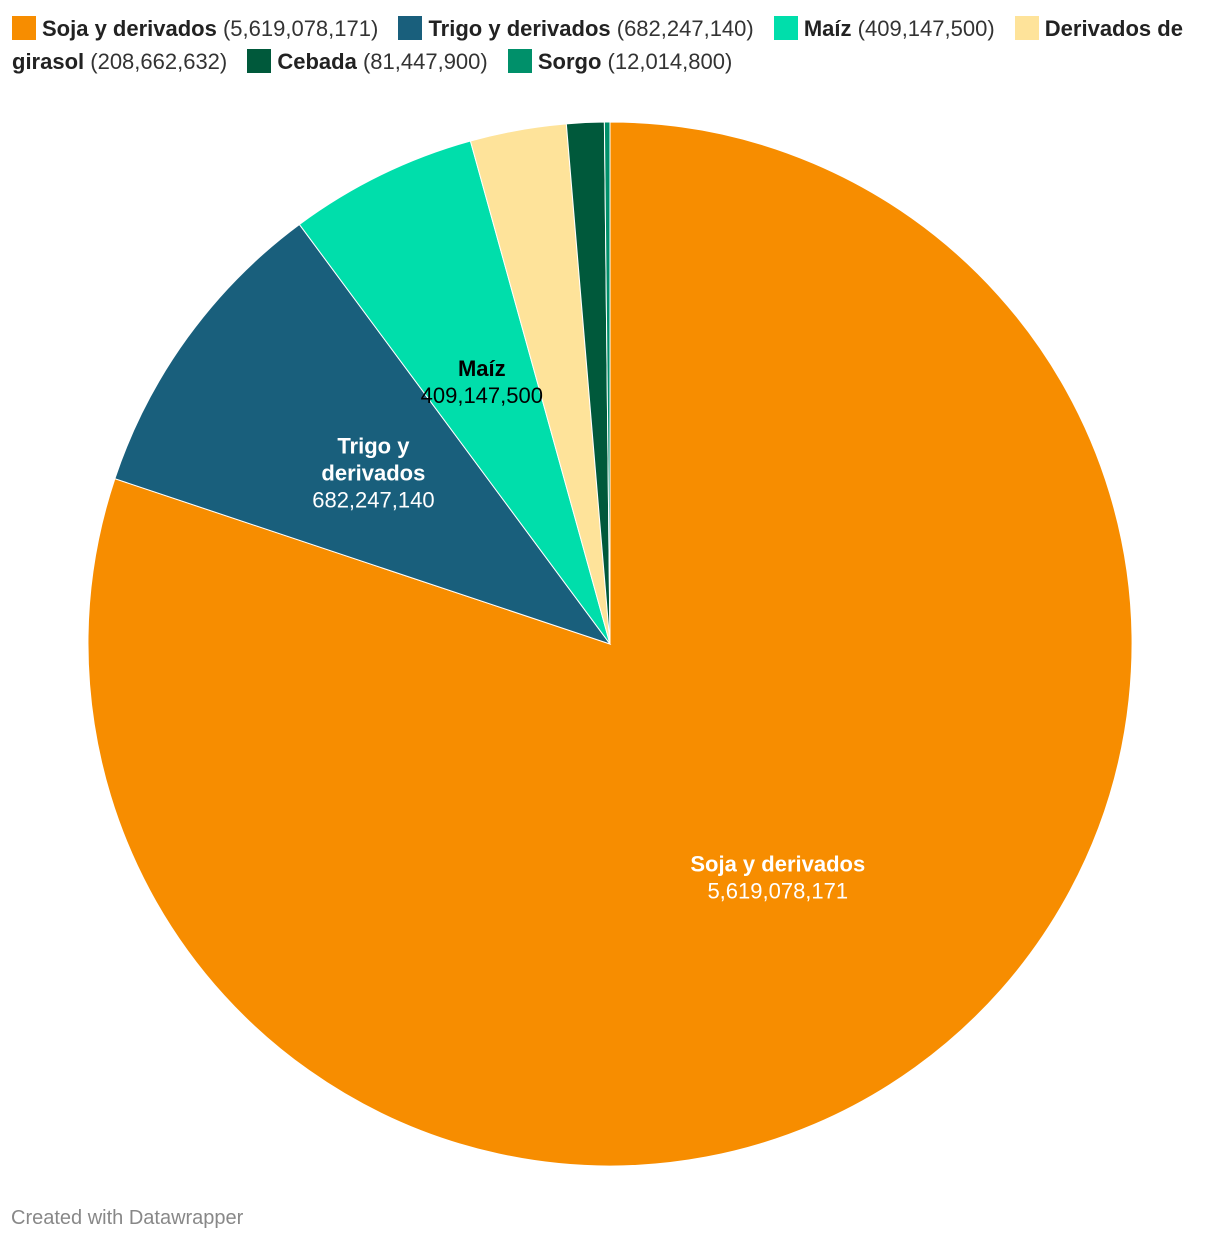 The image size is (1220, 1242). Describe the element at coordinates (129, 28) in the screenshot. I see `legend-label: Soja y derivados` at that location.